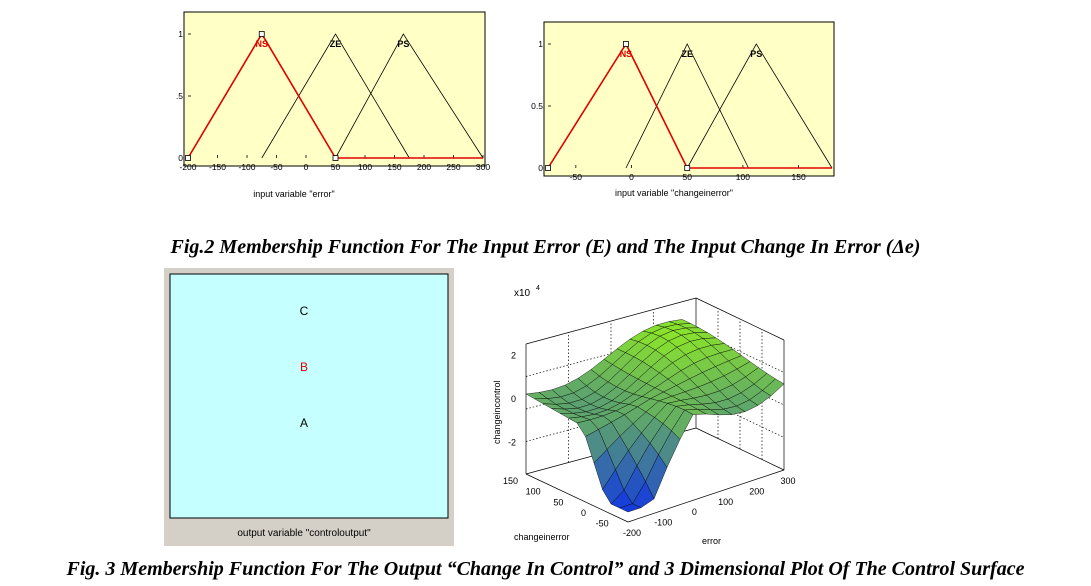 This screenshot has width=1091, height=586. What do you see at coordinates (304, 367) in the screenshot?
I see `mf-label-b: B` at bounding box center [304, 367].